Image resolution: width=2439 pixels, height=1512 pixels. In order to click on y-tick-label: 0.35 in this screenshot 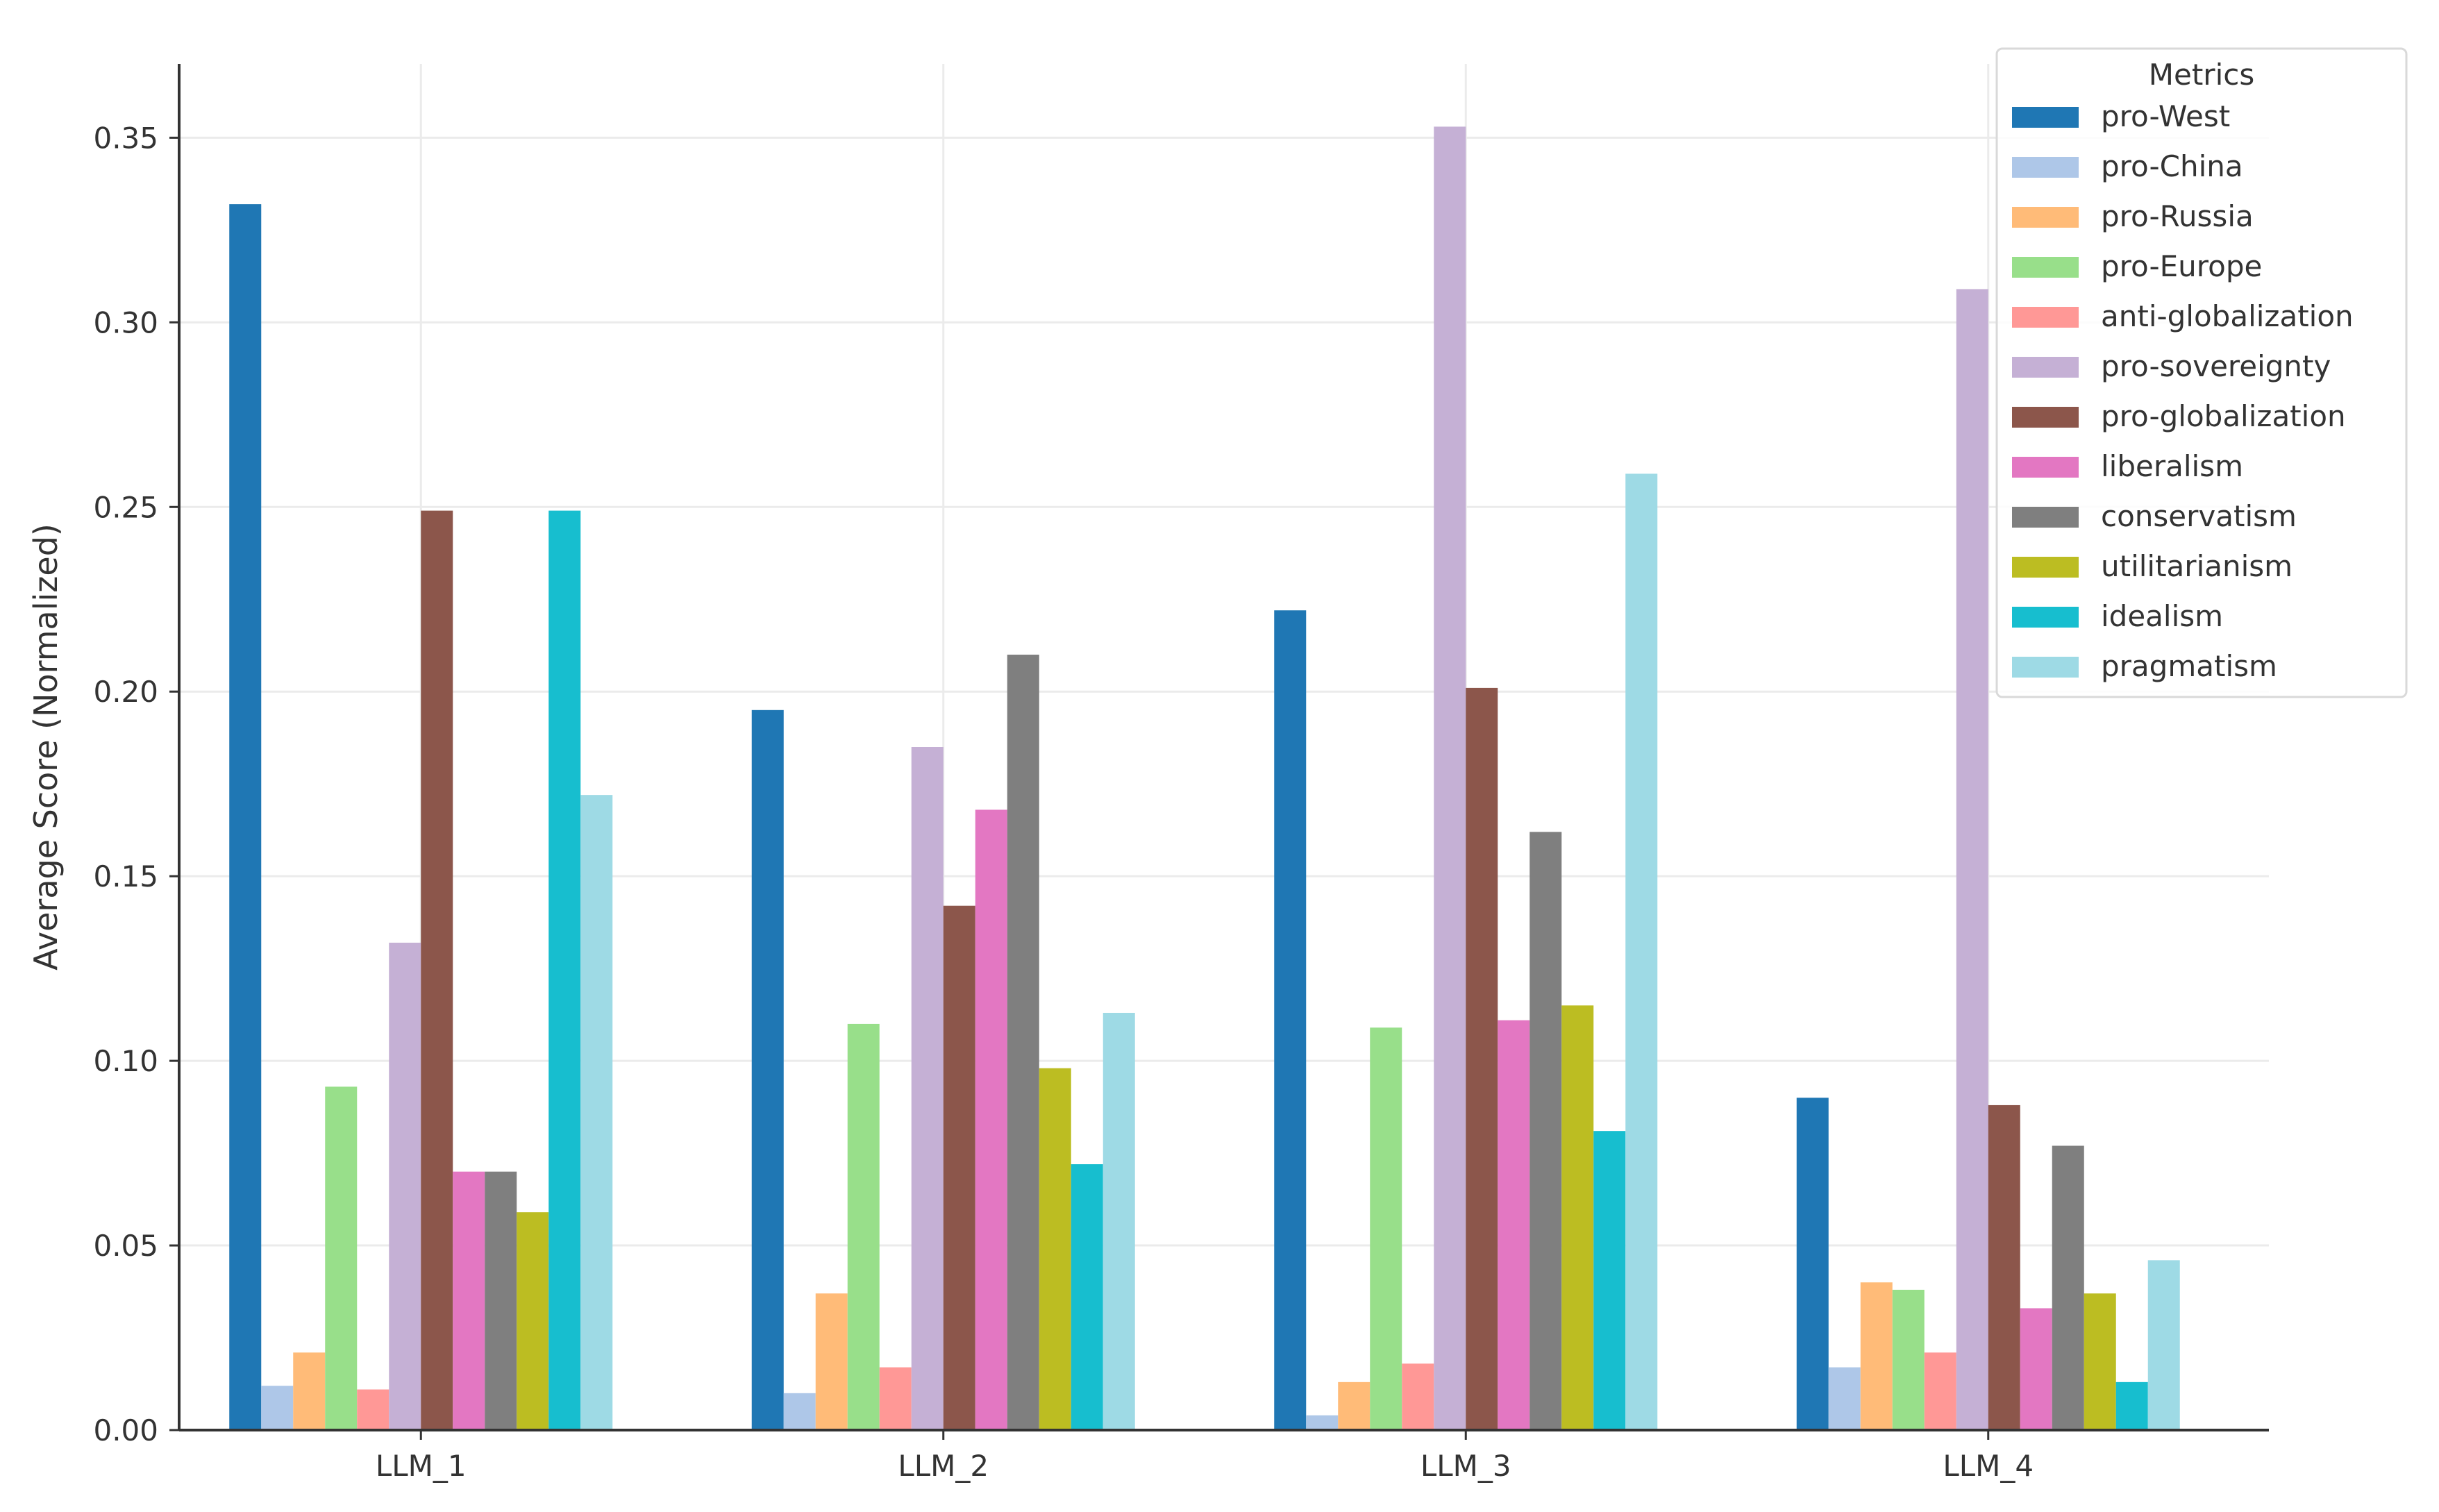, I will do `click(126, 138)`.